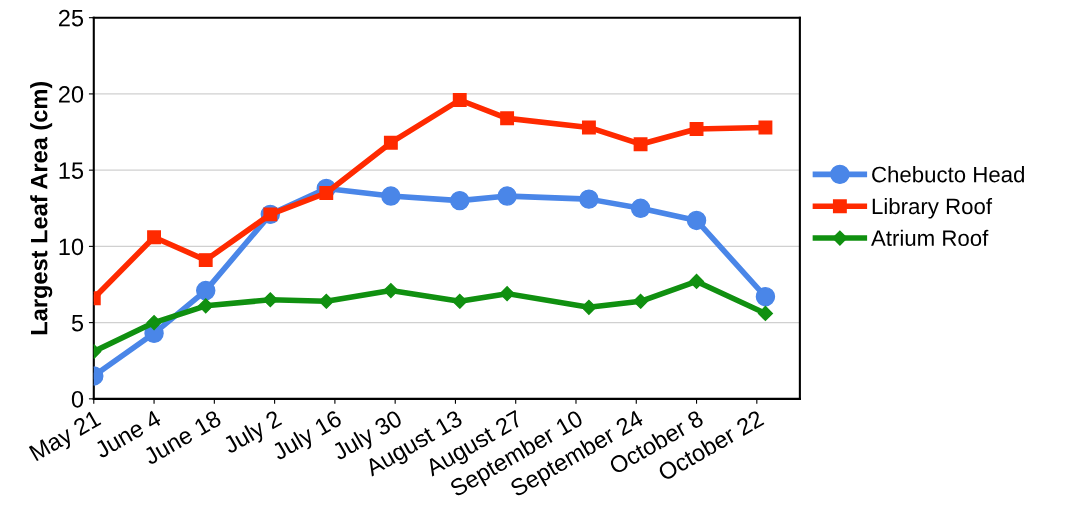  Describe the element at coordinates (71, 94) in the screenshot. I see `y-tick-label: 20` at that location.